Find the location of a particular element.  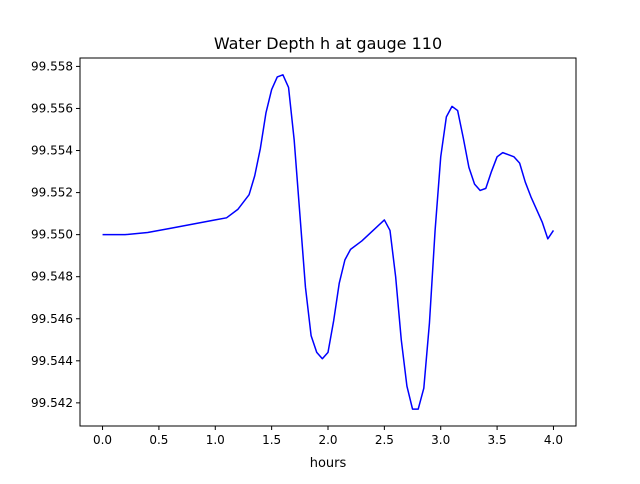

y-tick-label: 99.558 is located at coordinates (52, 66).